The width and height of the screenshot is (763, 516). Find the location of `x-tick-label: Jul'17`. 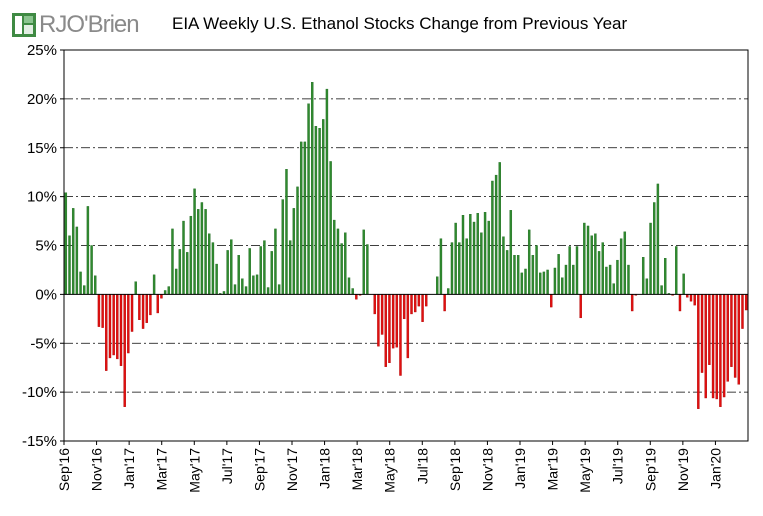

x-tick-label: Jul'17 is located at coordinates (227, 466).